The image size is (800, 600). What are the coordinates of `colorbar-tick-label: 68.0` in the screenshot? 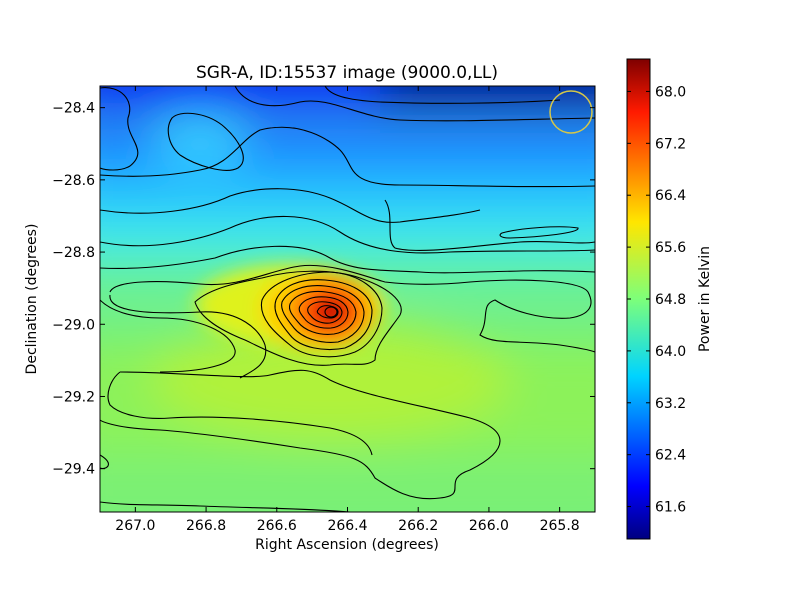 It's located at (670, 92).